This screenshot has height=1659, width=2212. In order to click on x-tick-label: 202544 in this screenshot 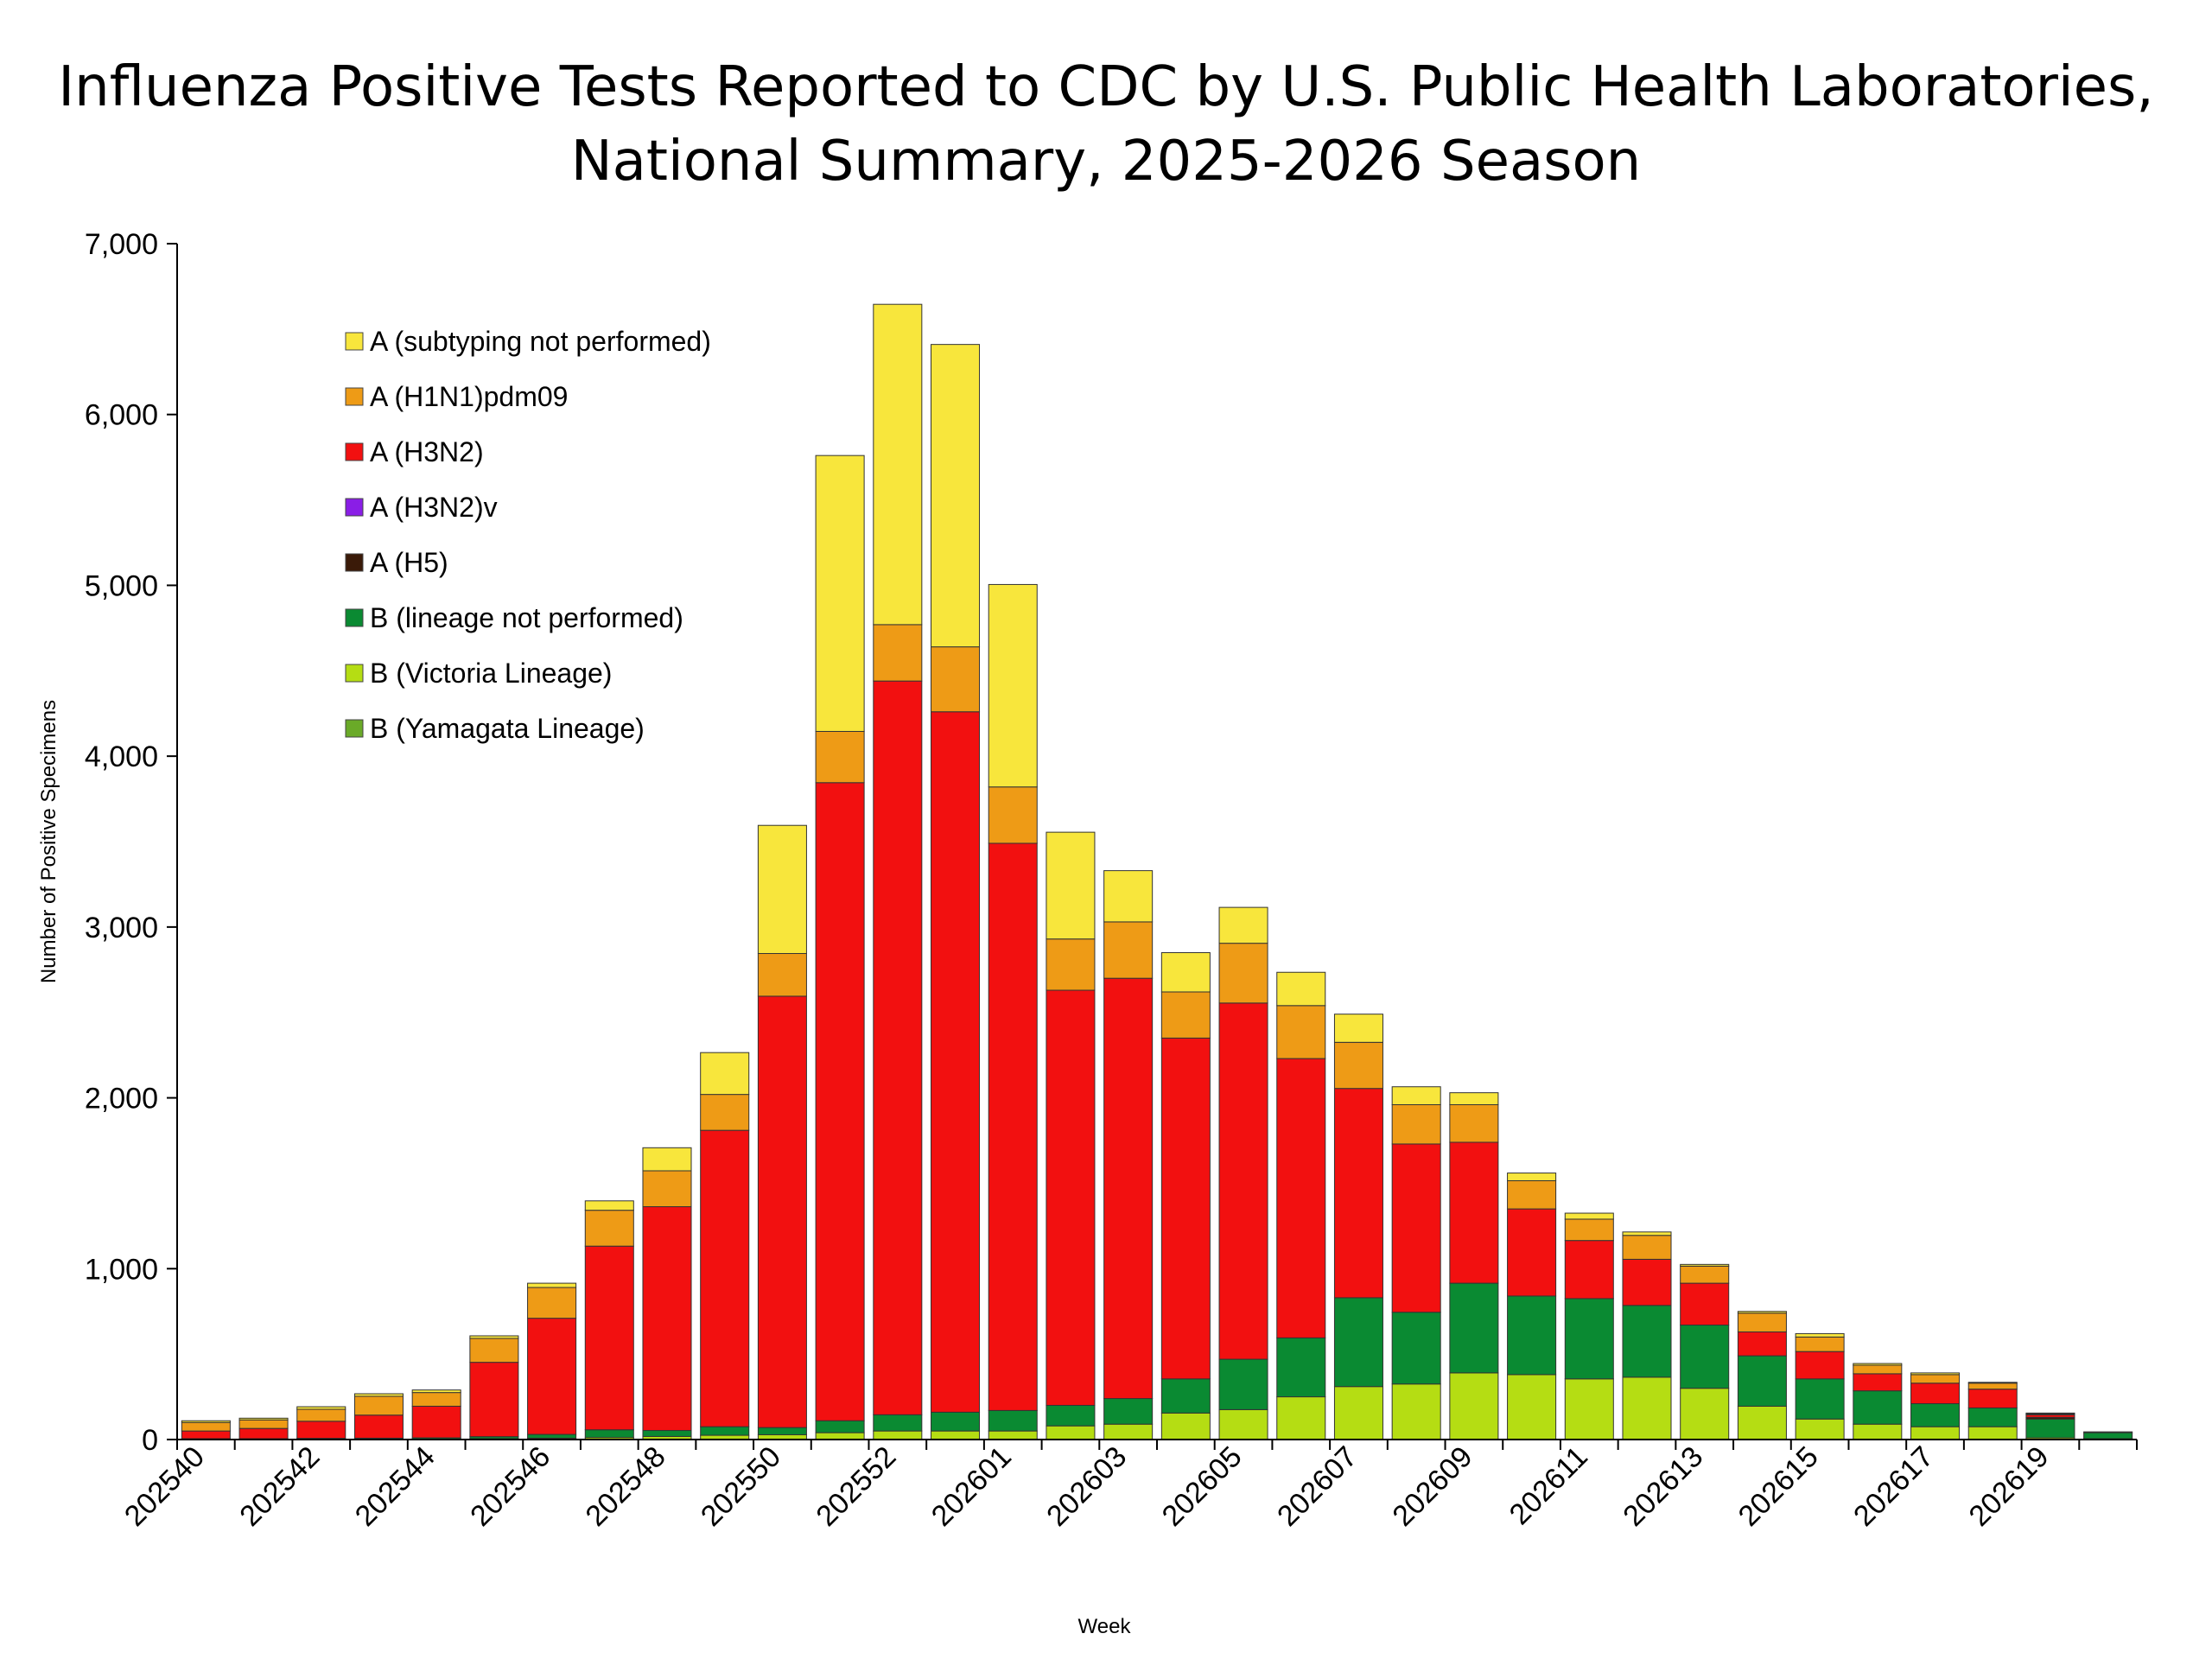, I will do `click(395, 1486)`.